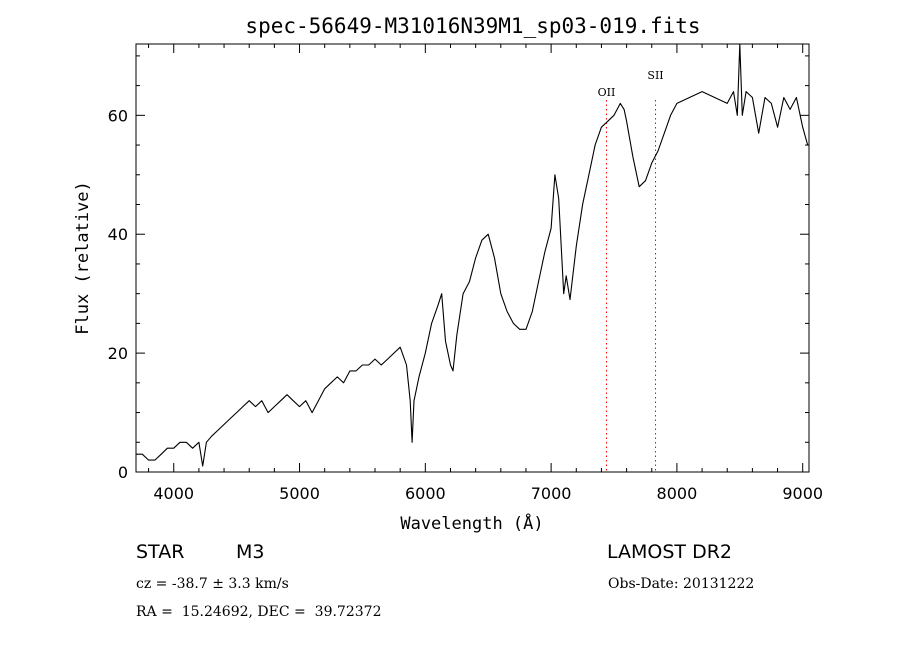 This screenshot has width=900, height=650. Describe the element at coordinates (160, 552) in the screenshot. I see `object-class: STAR` at that location.